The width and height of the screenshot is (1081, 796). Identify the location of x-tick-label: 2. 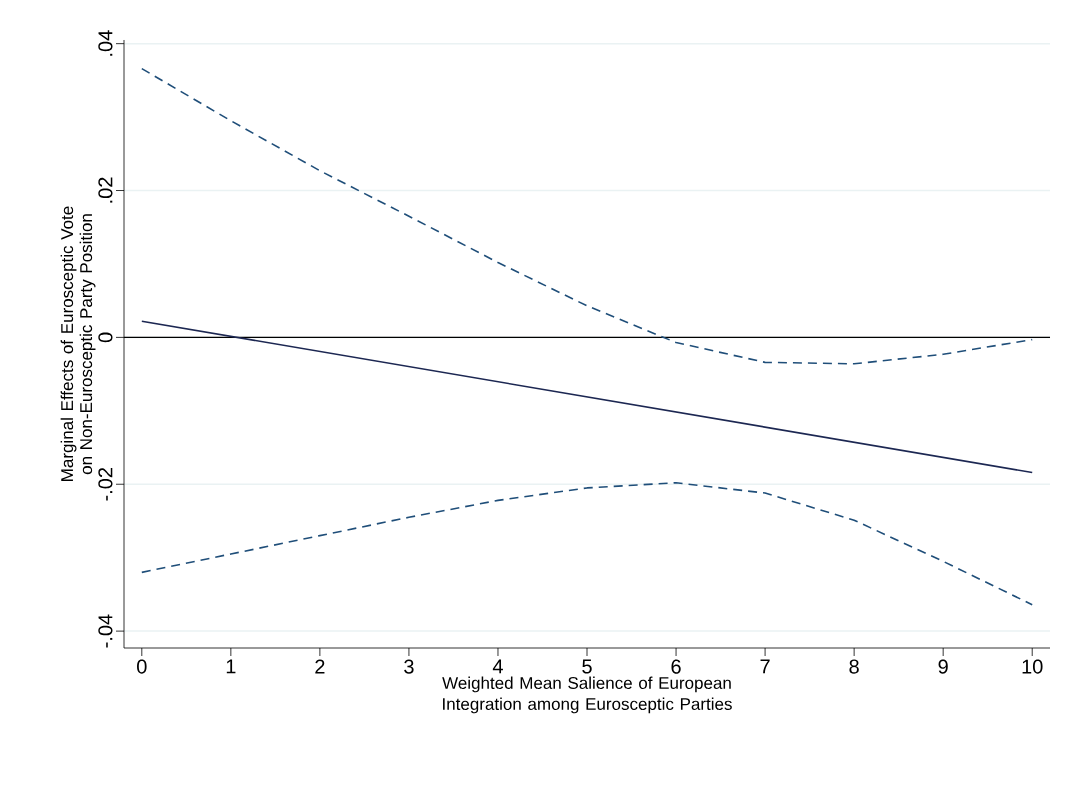
(320, 666).